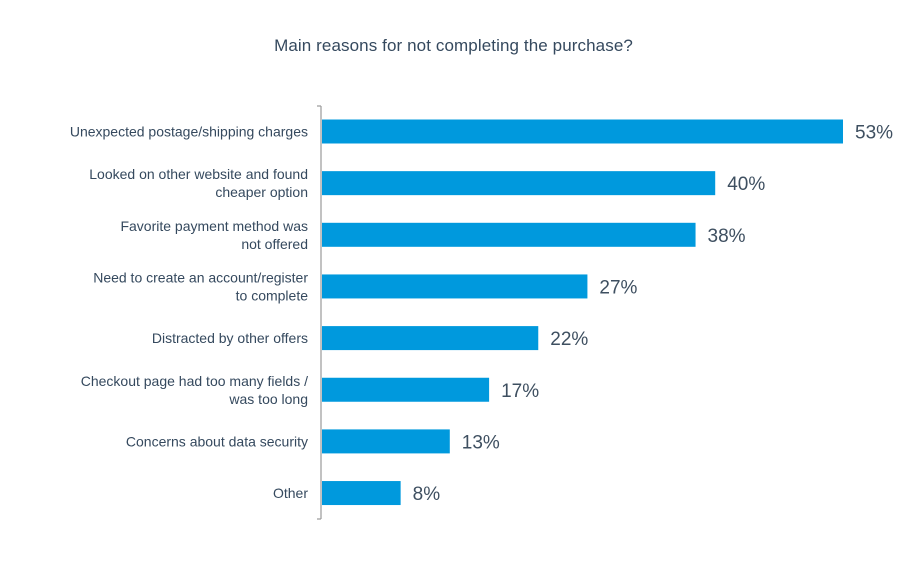 The image size is (907, 570). Describe the element at coordinates (427, 494) in the screenshot. I see `data-label: 8%` at that location.